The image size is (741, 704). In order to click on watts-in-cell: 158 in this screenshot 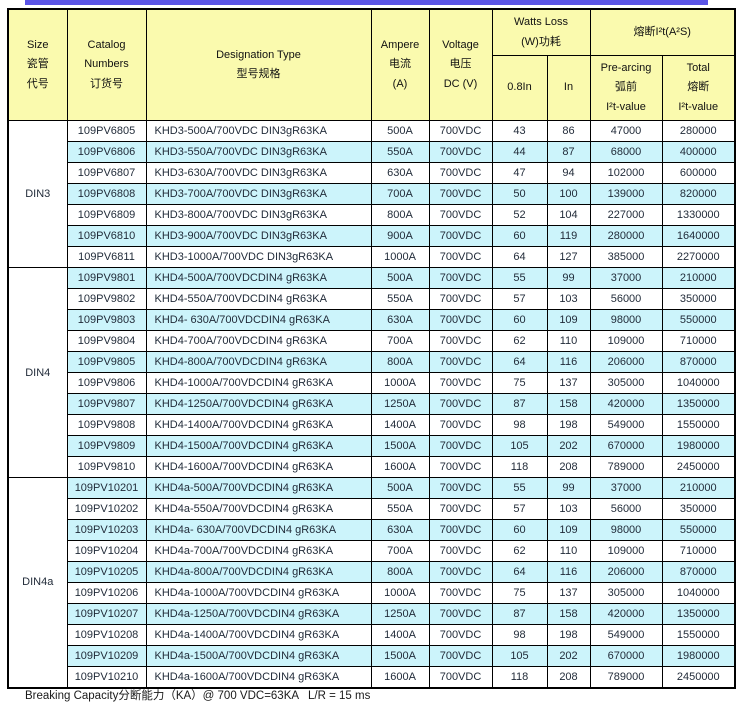, I will do `click(568, 404)`.